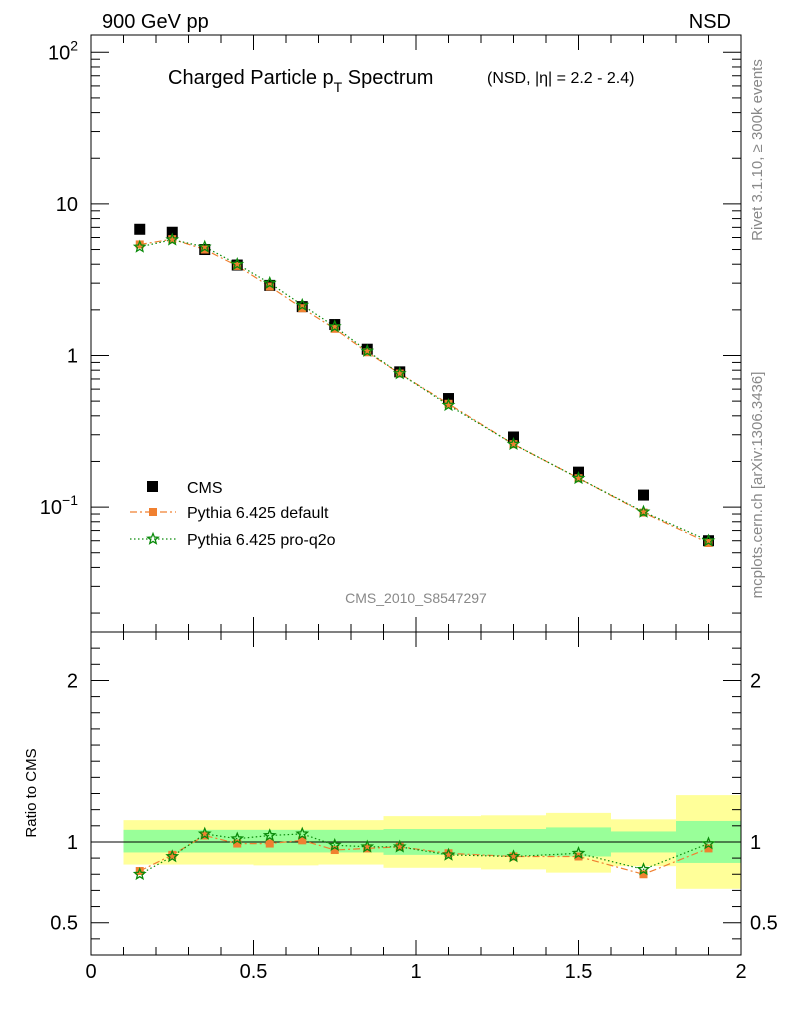  Describe the element at coordinates (64, 924) in the screenshot. I see `ratio-y-tick-label: 0.5` at that location.